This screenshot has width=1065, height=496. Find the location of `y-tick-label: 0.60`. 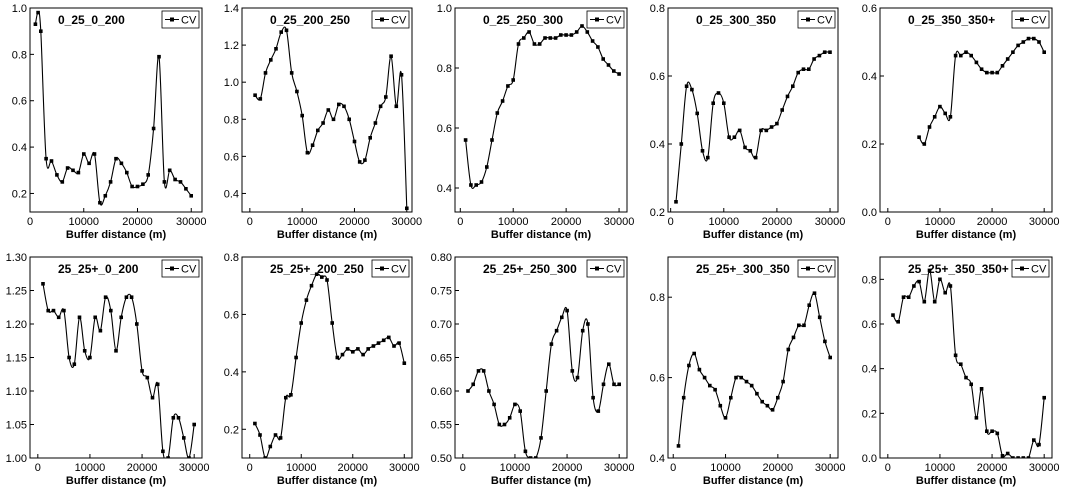

y-tick-label: 0.60 is located at coordinates (441, 392).